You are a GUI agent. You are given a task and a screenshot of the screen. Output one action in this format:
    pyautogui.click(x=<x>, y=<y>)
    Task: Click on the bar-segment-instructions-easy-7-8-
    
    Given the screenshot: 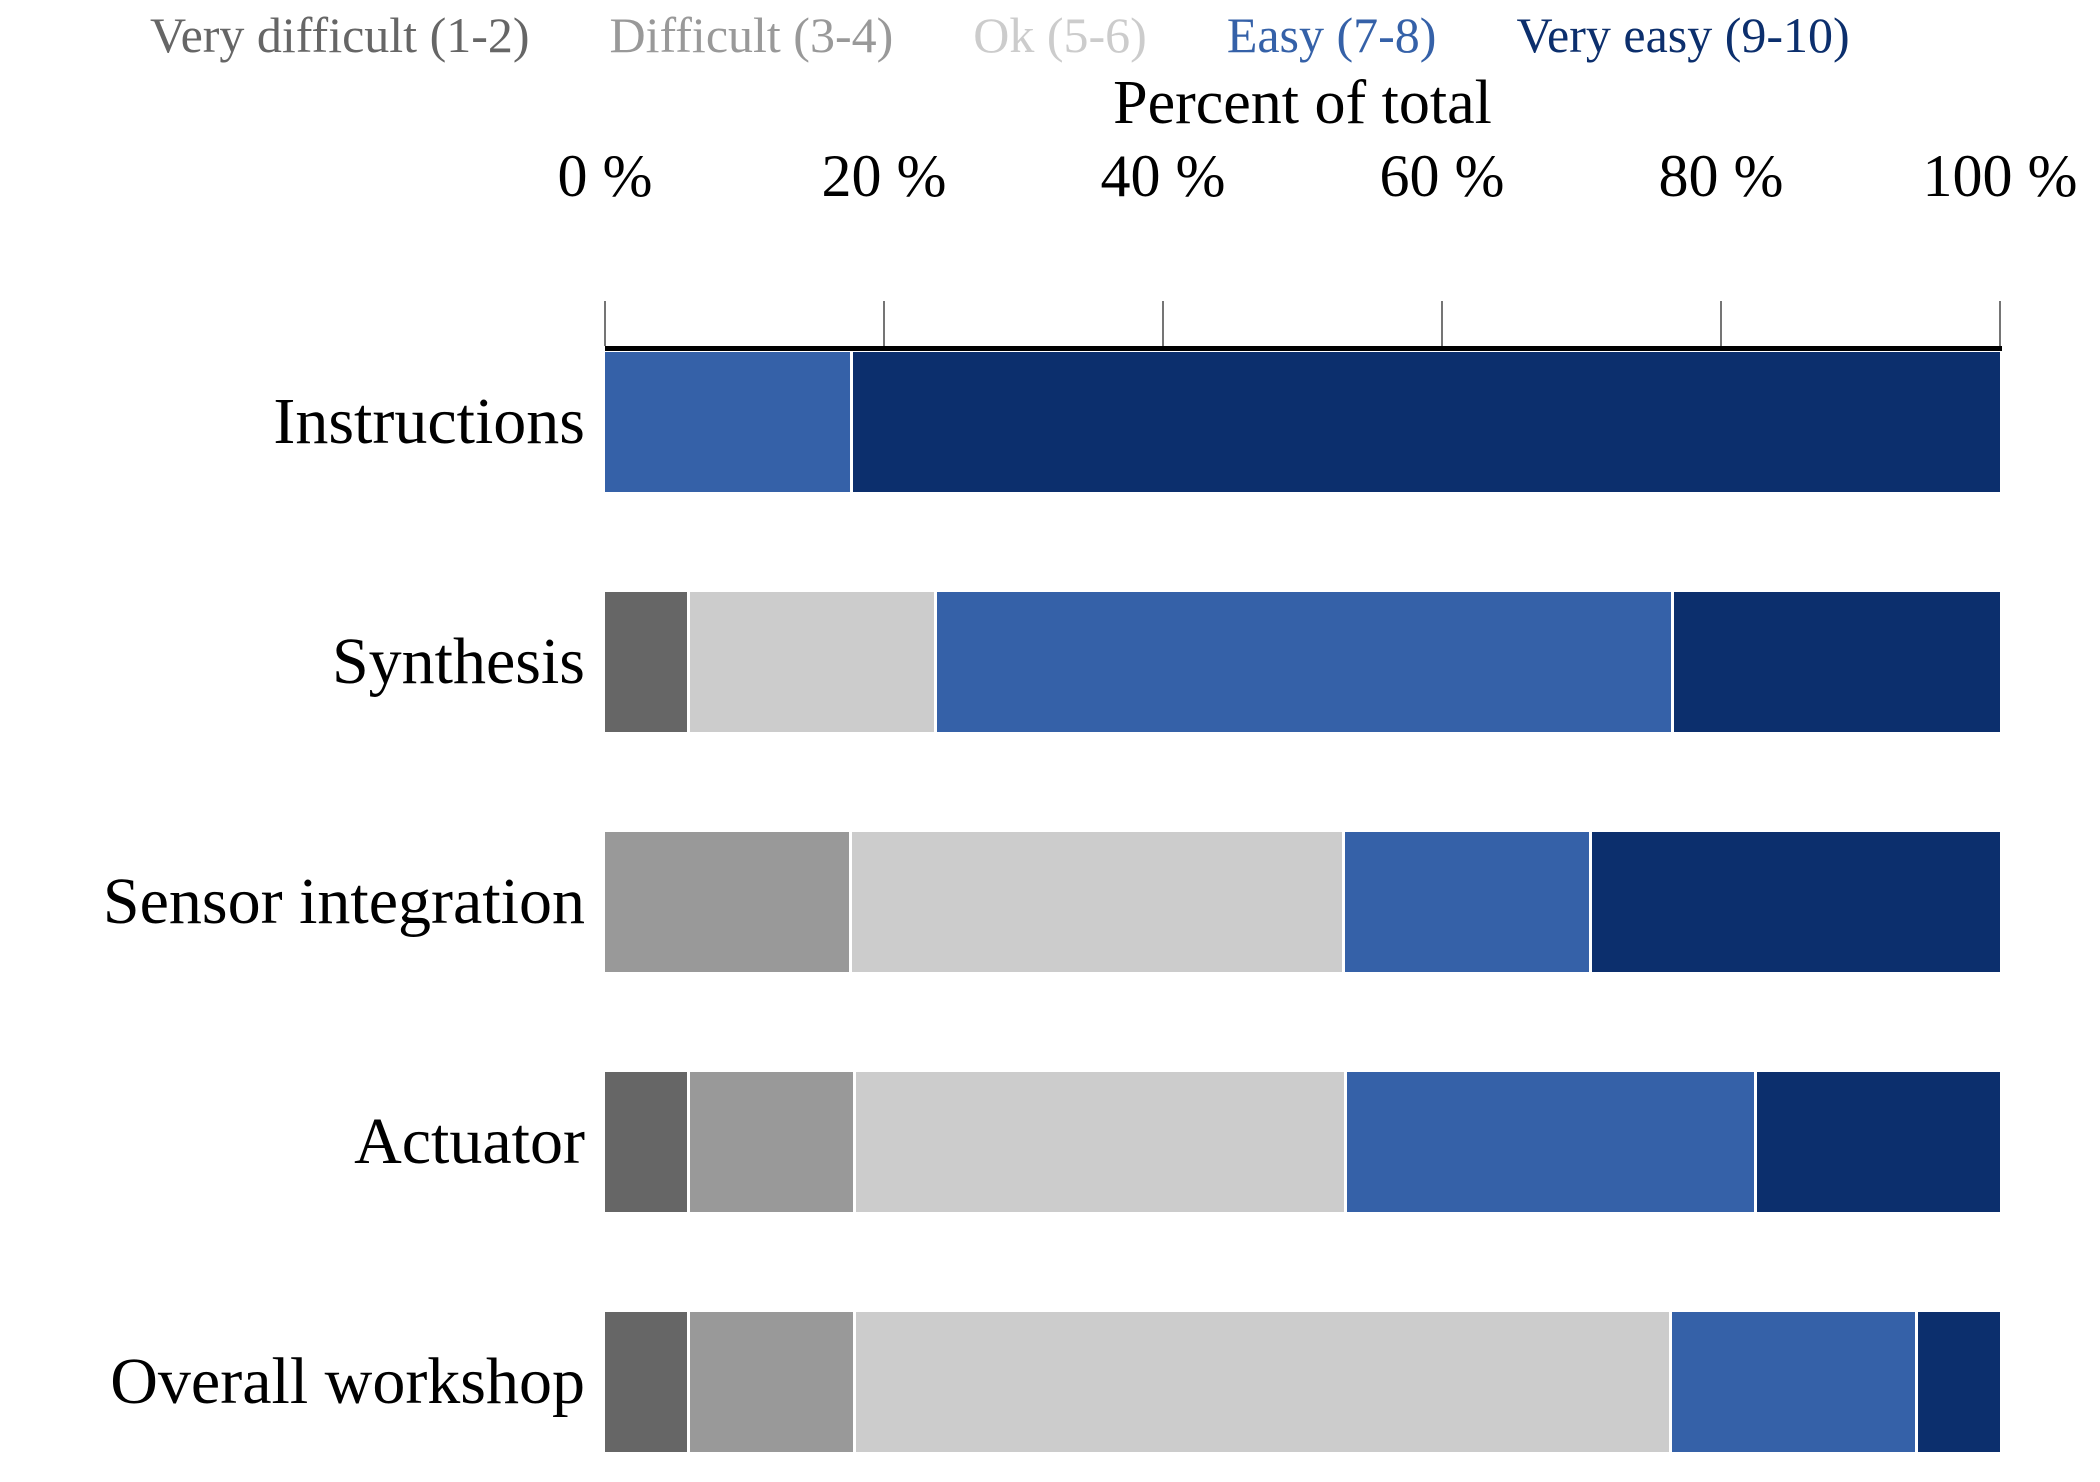 What is the action you would take?
    pyautogui.click(x=727, y=422)
    